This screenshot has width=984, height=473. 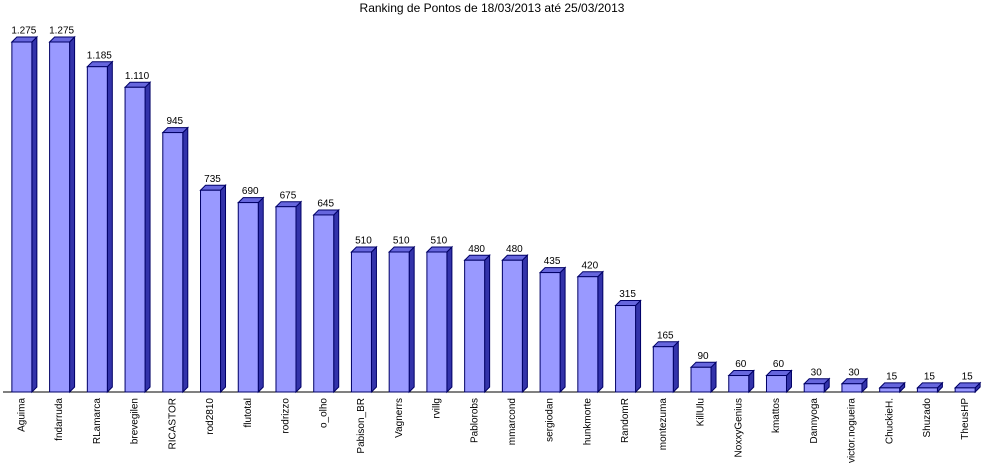 I want to click on value-label: 60, so click(x=741, y=364).